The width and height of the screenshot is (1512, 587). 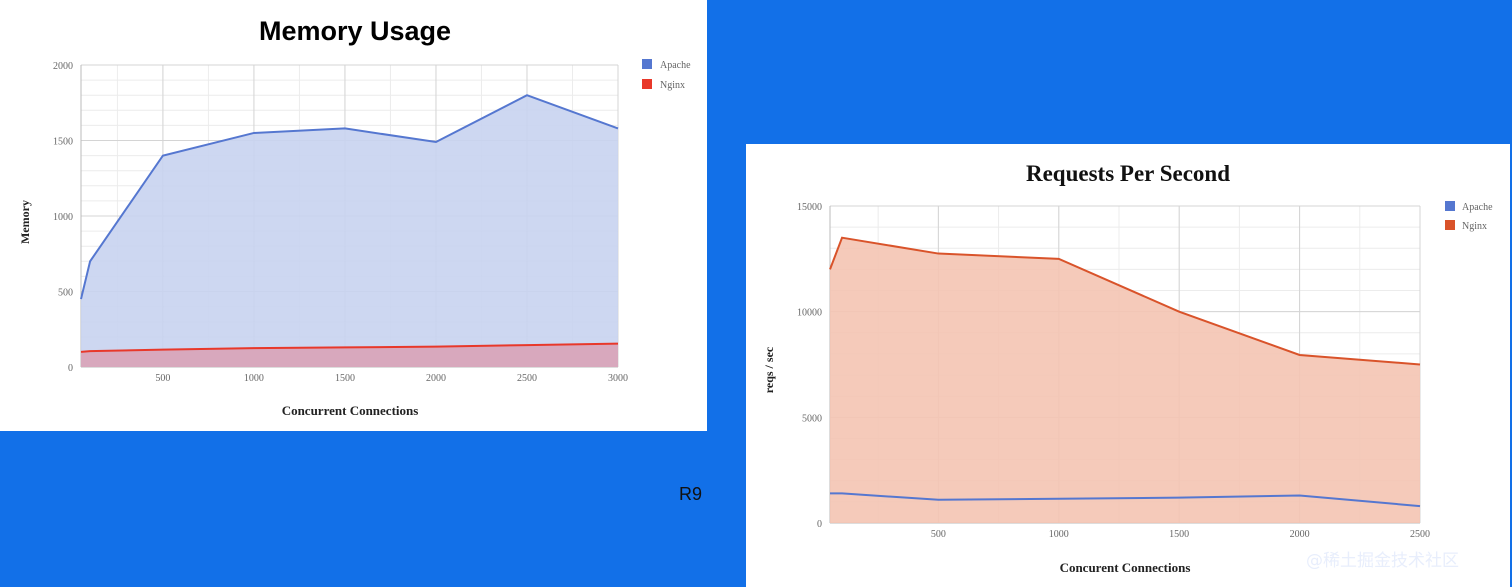 What do you see at coordinates (65, 293) in the screenshot?
I see `y-tick-label: 500` at bounding box center [65, 293].